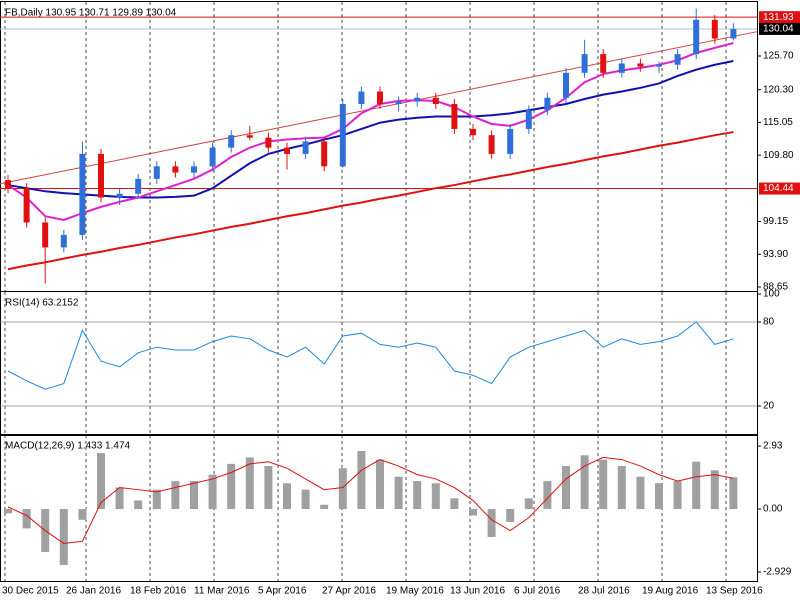  Describe the element at coordinates (778, 155) in the screenshot. I see `y-tick-label: 109.80` at that location.